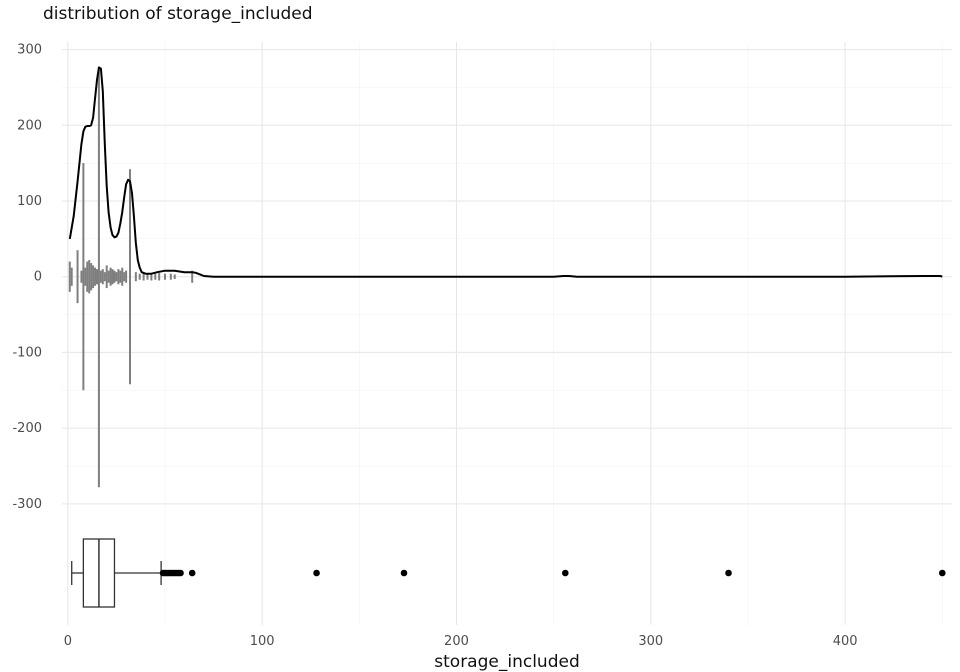 The width and height of the screenshot is (960, 672). What do you see at coordinates (456, 641) in the screenshot?
I see `x-tick-label: 200` at bounding box center [456, 641].